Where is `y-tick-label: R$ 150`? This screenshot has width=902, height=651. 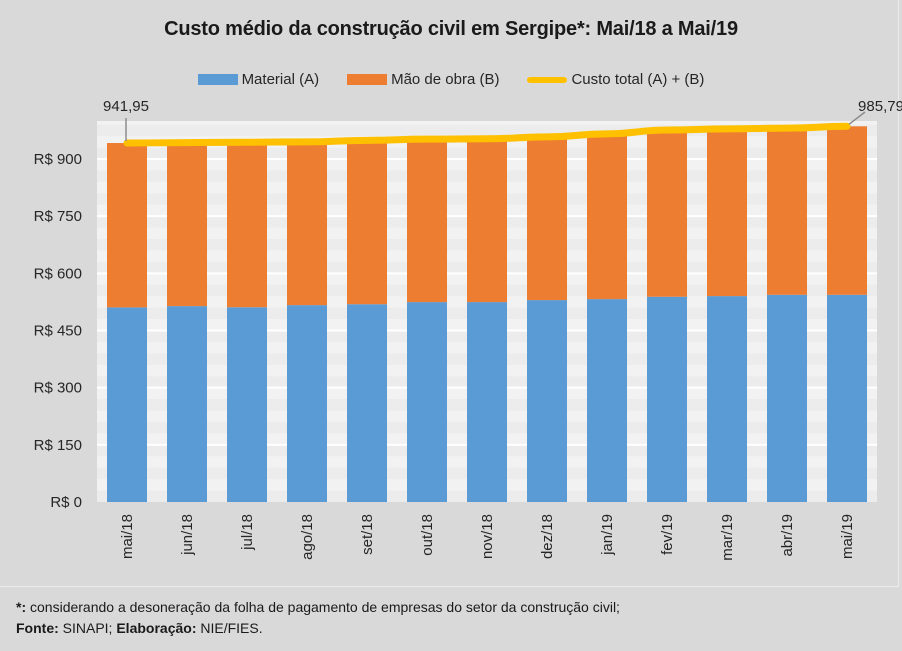 y-tick-label: R$ 150 is located at coordinates (58, 445).